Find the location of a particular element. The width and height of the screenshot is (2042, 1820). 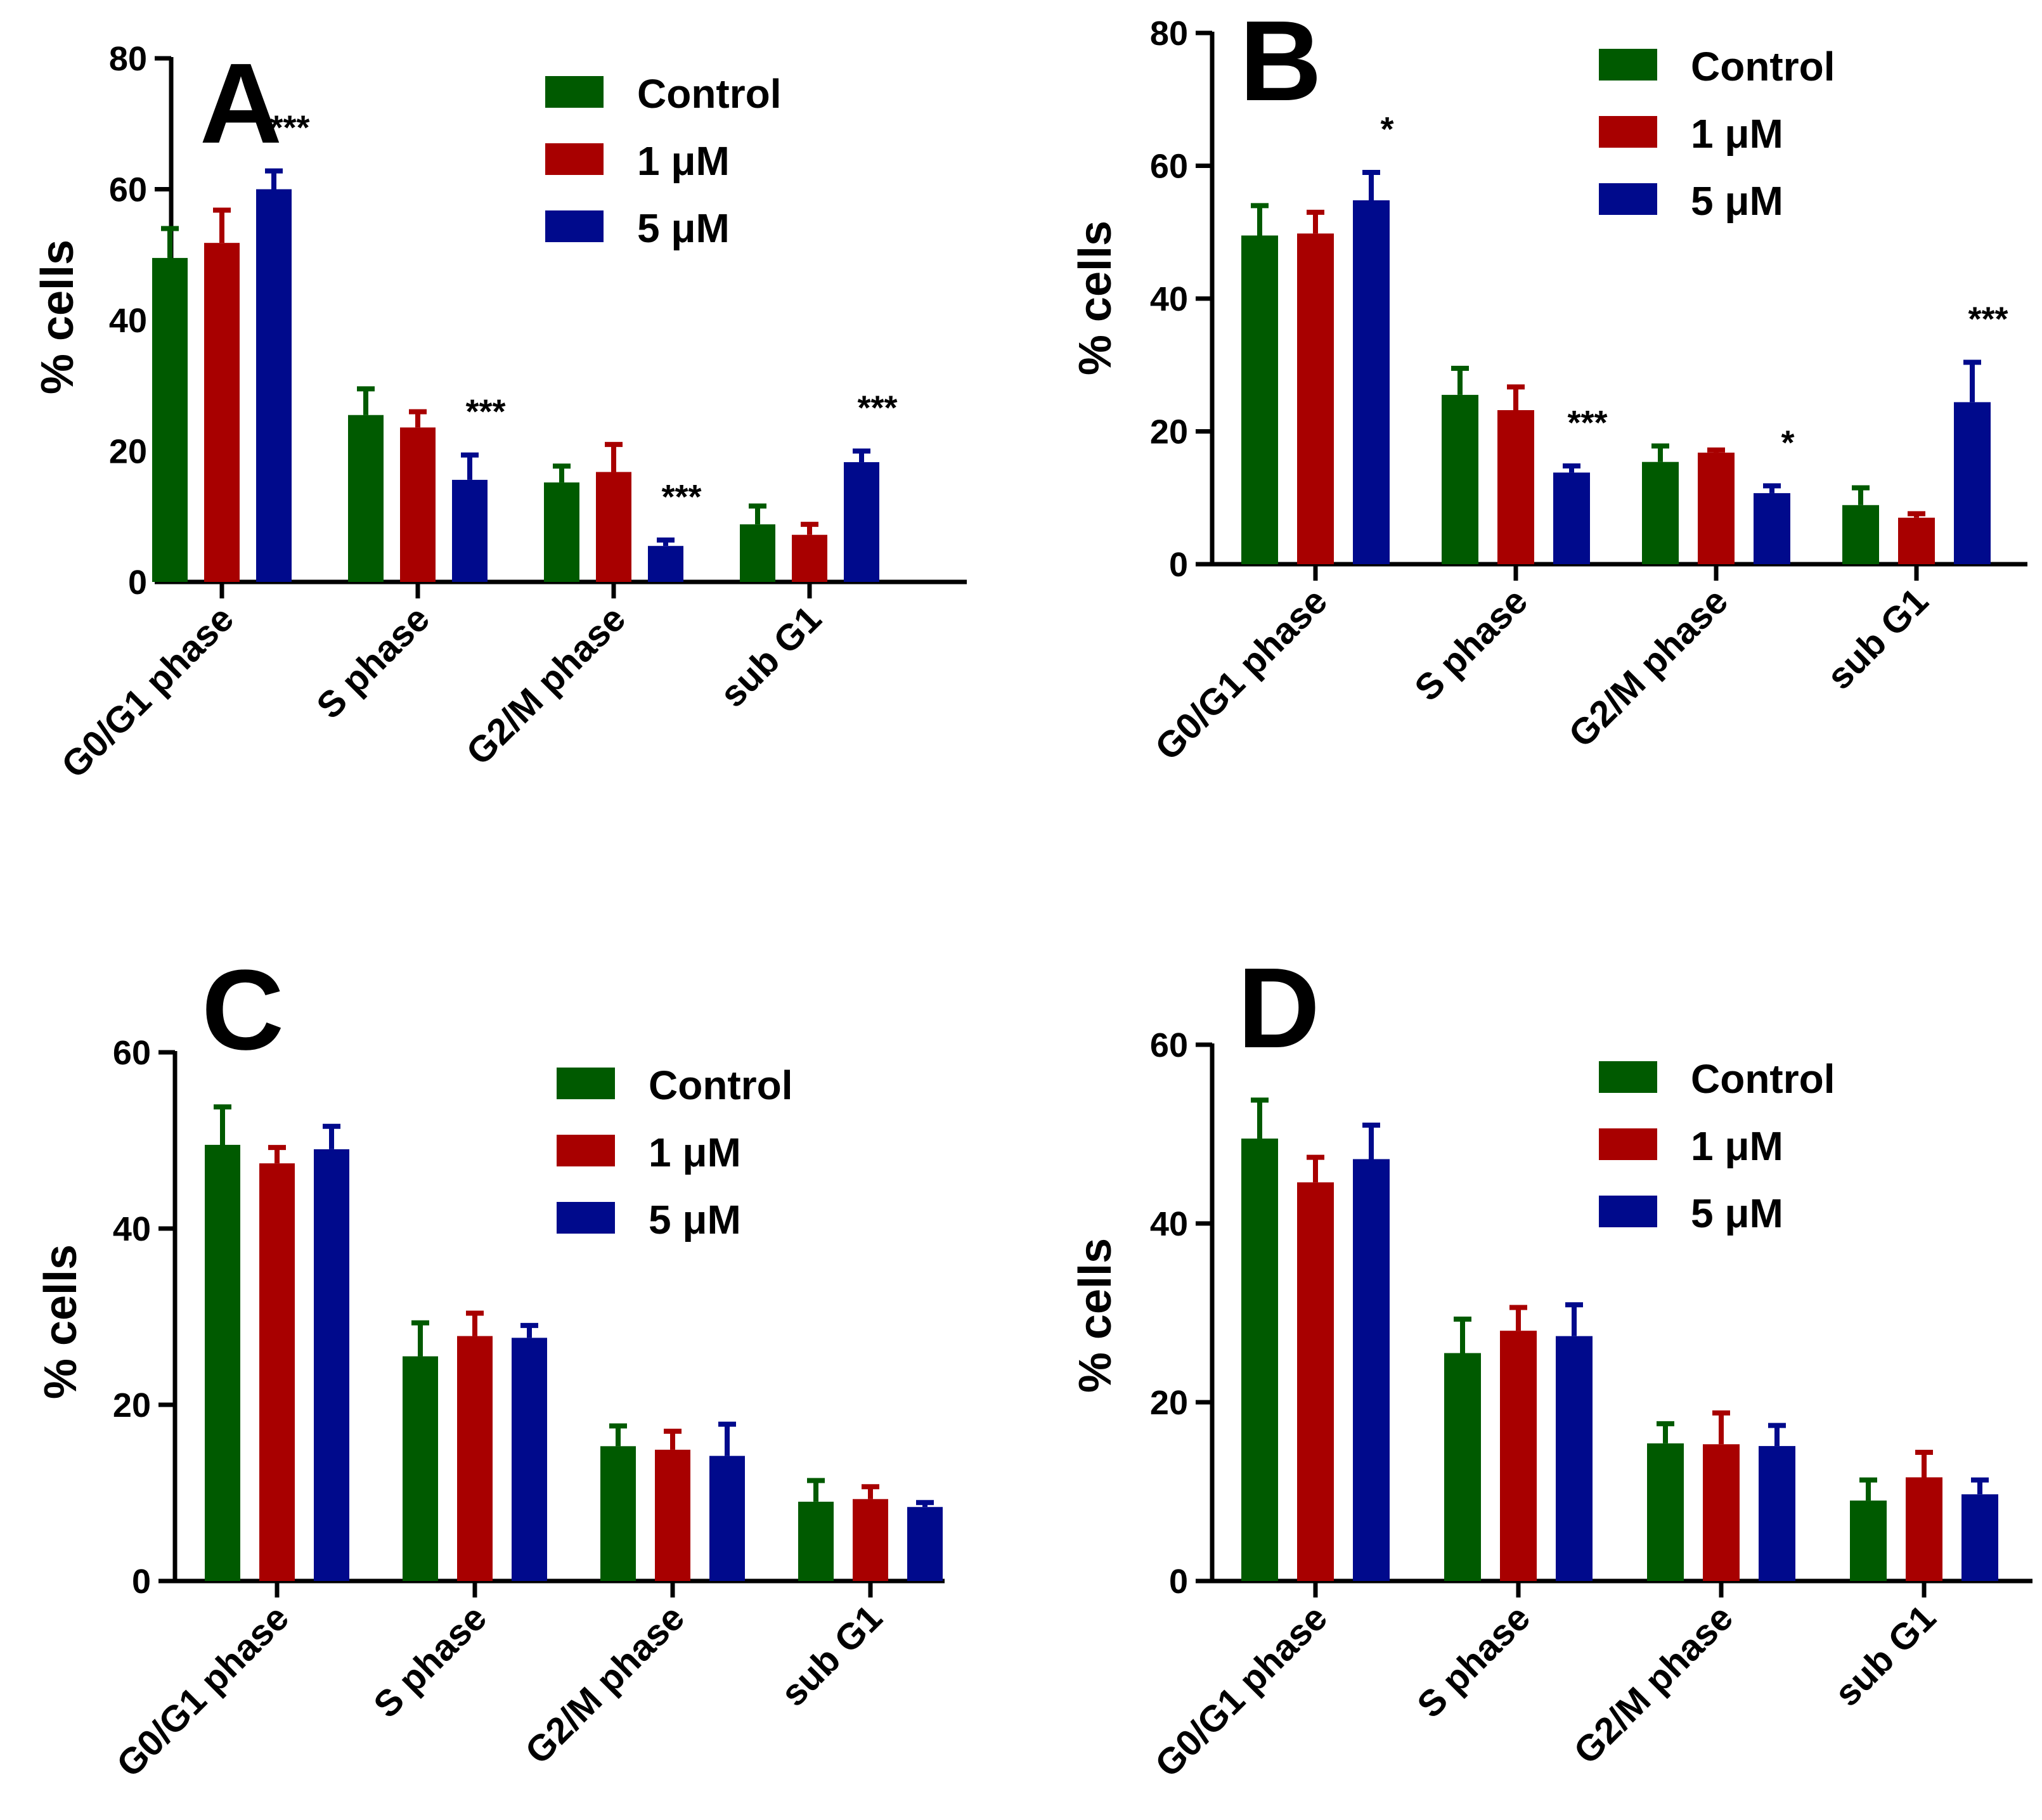

significance-marker: * is located at coordinates (1788, 442).